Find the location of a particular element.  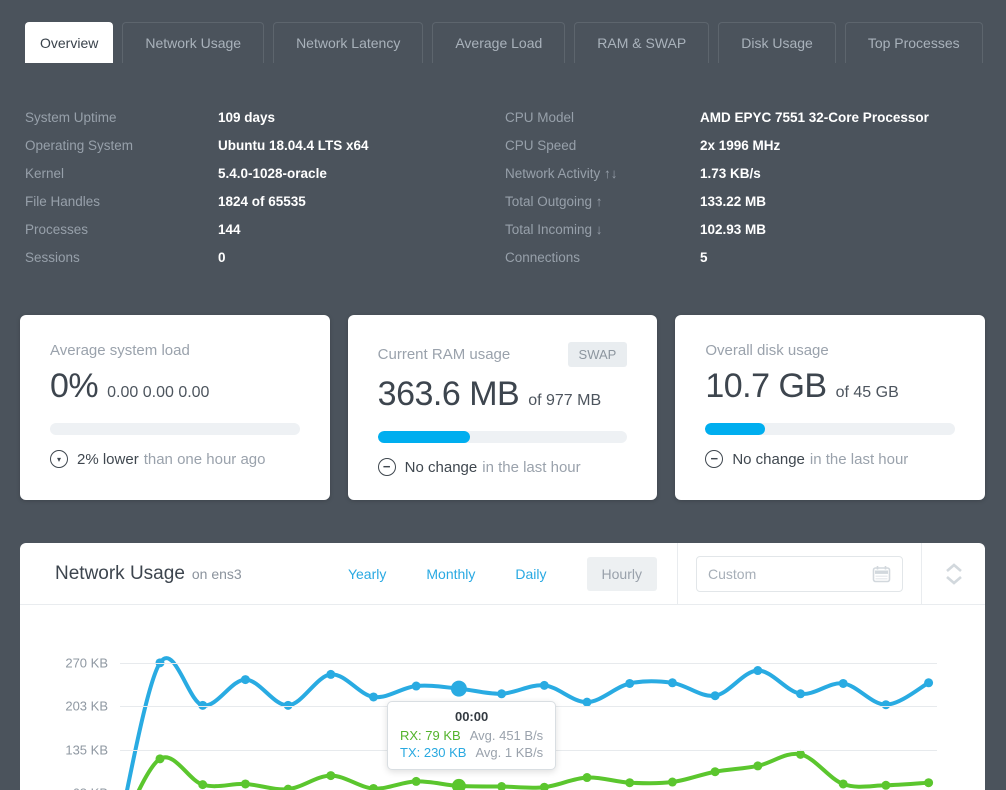

tab-label: Average Load is located at coordinates (499, 43).